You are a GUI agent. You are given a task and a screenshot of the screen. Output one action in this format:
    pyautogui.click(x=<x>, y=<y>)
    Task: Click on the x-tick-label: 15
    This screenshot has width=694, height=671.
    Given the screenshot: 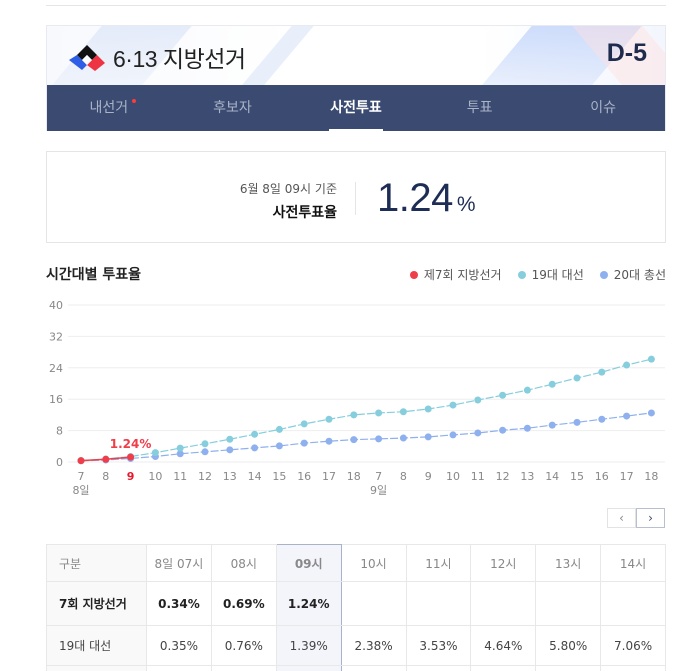 What is the action you would take?
    pyautogui.click(x=279, y=476)
    